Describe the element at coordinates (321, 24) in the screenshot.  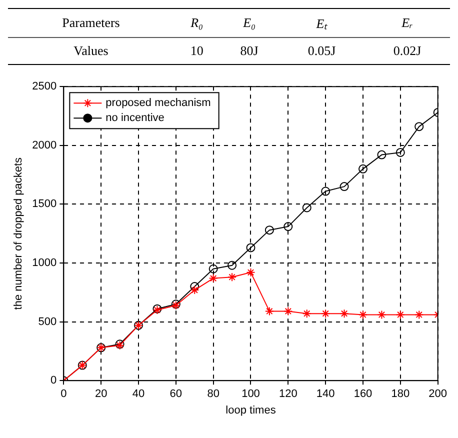
I see `text: Eₜ` at that location.